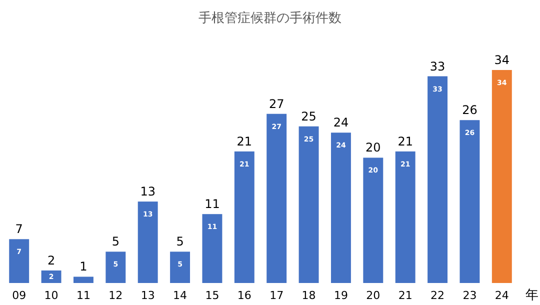 The height and width of the screenshot is (305, 540). I want to click on x-tick-label: 15, so click(212, 295).